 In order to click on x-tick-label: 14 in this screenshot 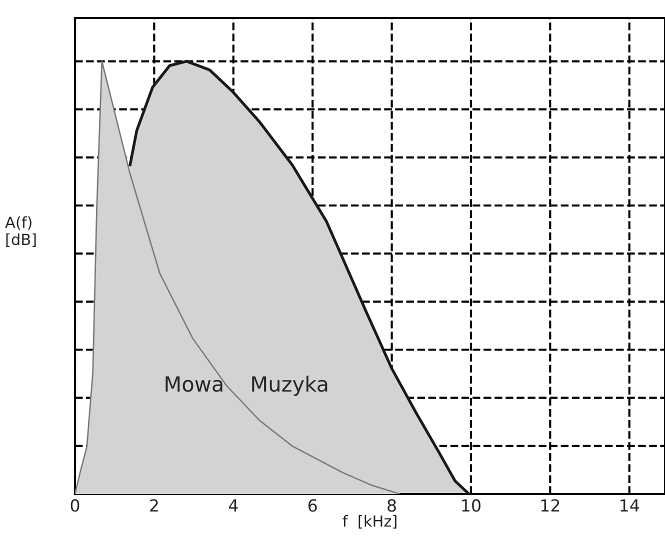, I will do `click(630, 505)`.